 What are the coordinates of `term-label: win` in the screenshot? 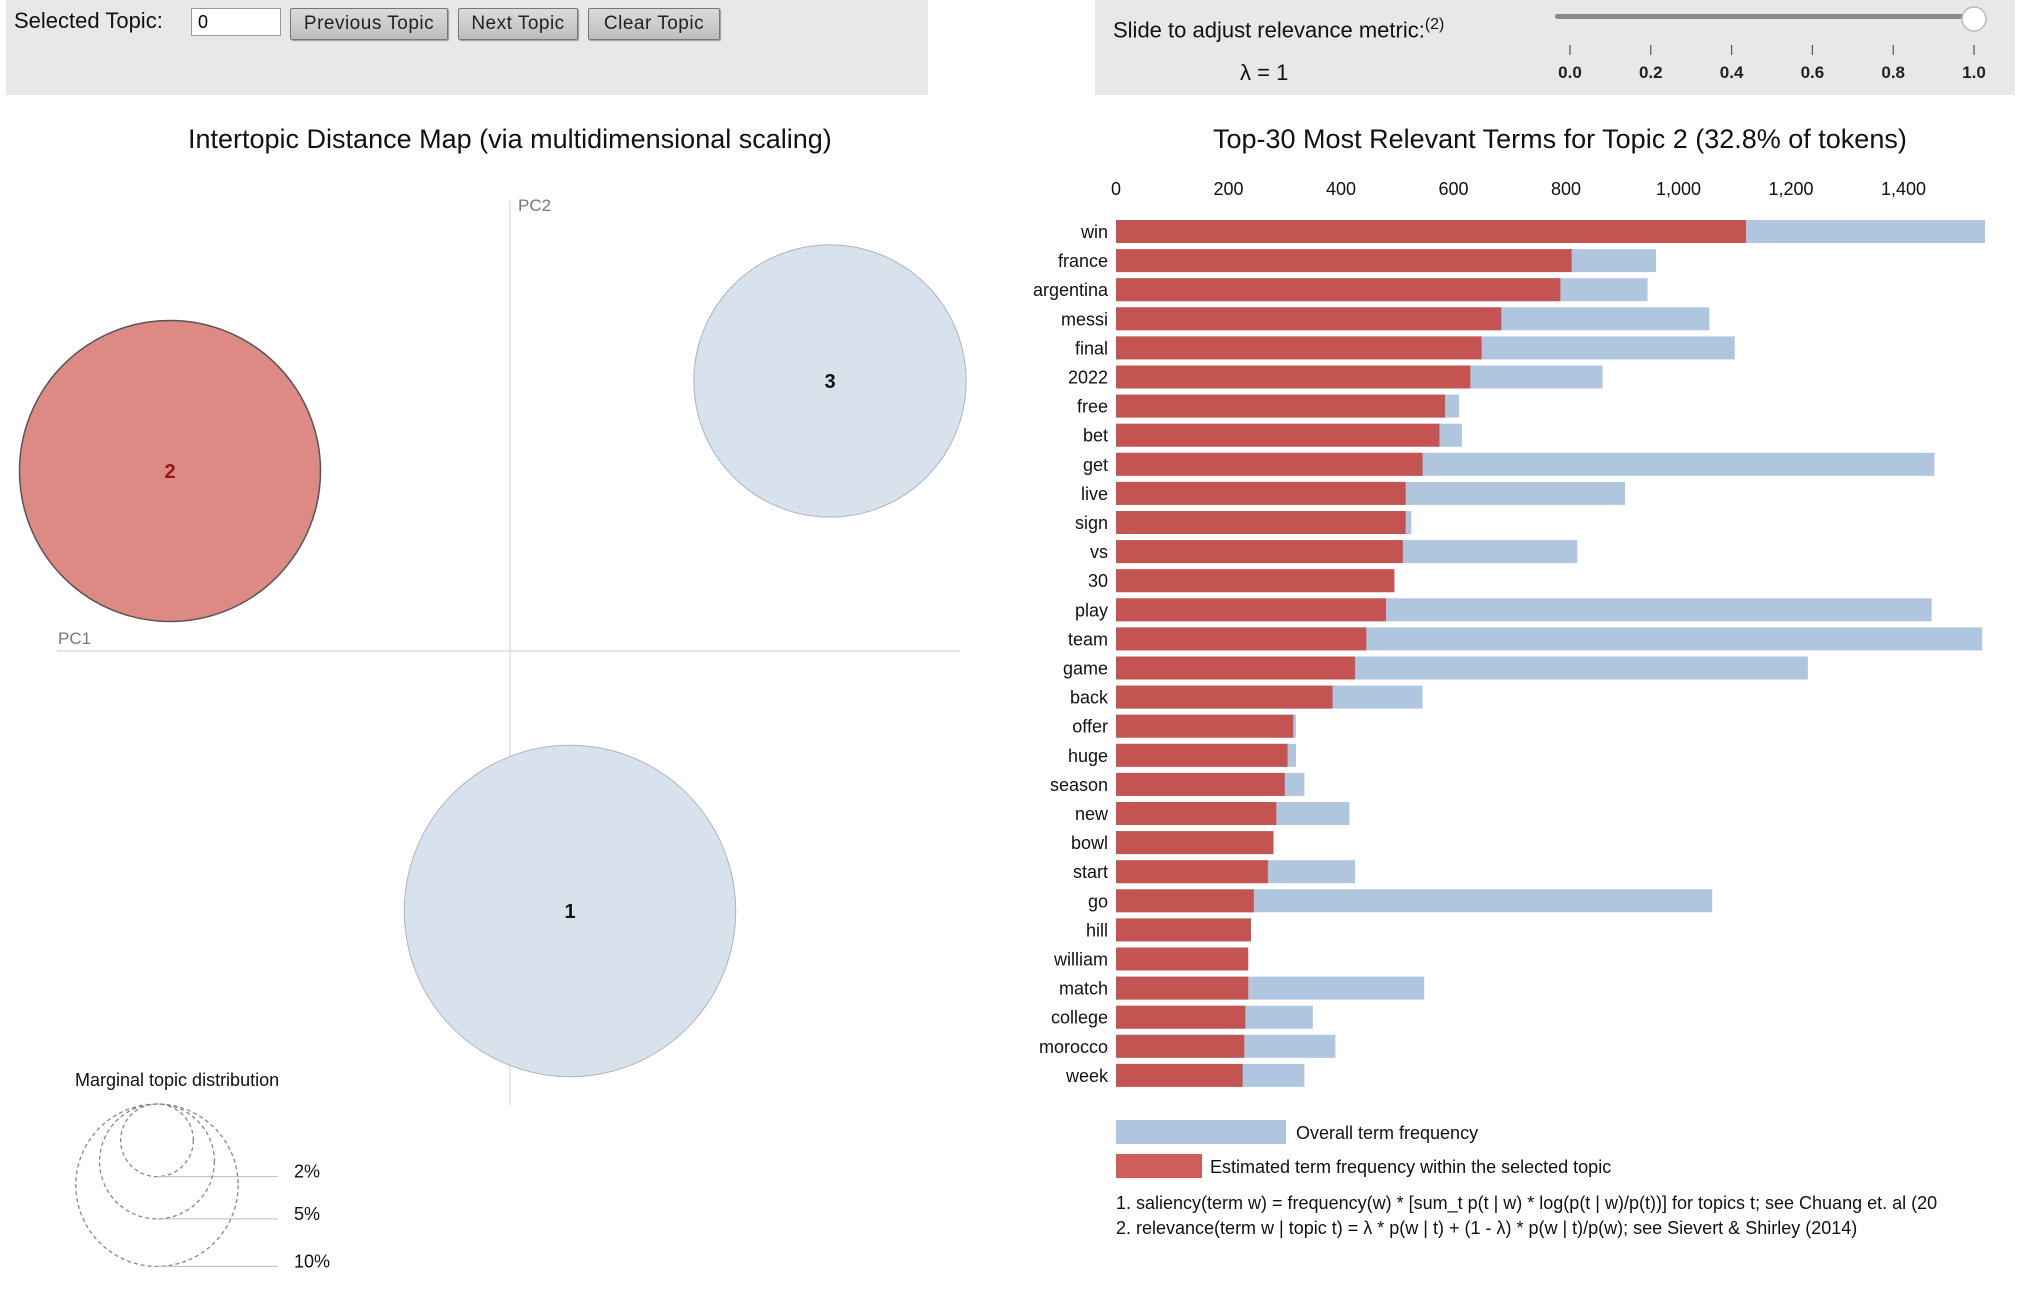 It's located at (1094, 232).